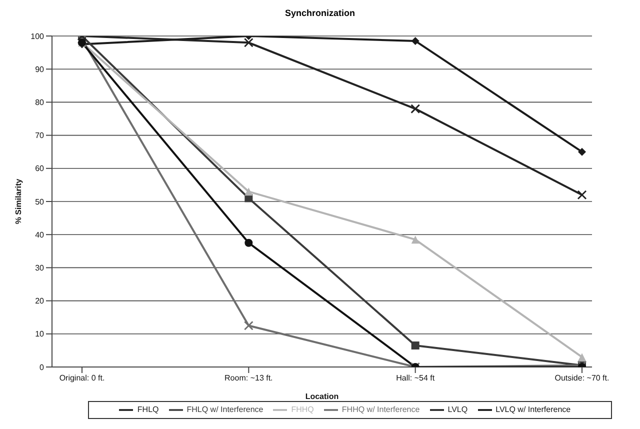 This screenshot has height=429, width=640. I want to click on y-tick-label: 100, so click(37, 36).